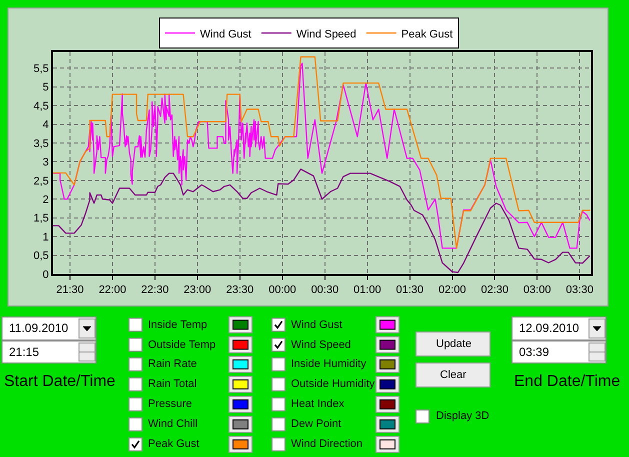 This screenshot has width=629, height=457. Describe the element at coordinates (45, 162) in the screenshot. I see `y-tick-label: 3` at that location.